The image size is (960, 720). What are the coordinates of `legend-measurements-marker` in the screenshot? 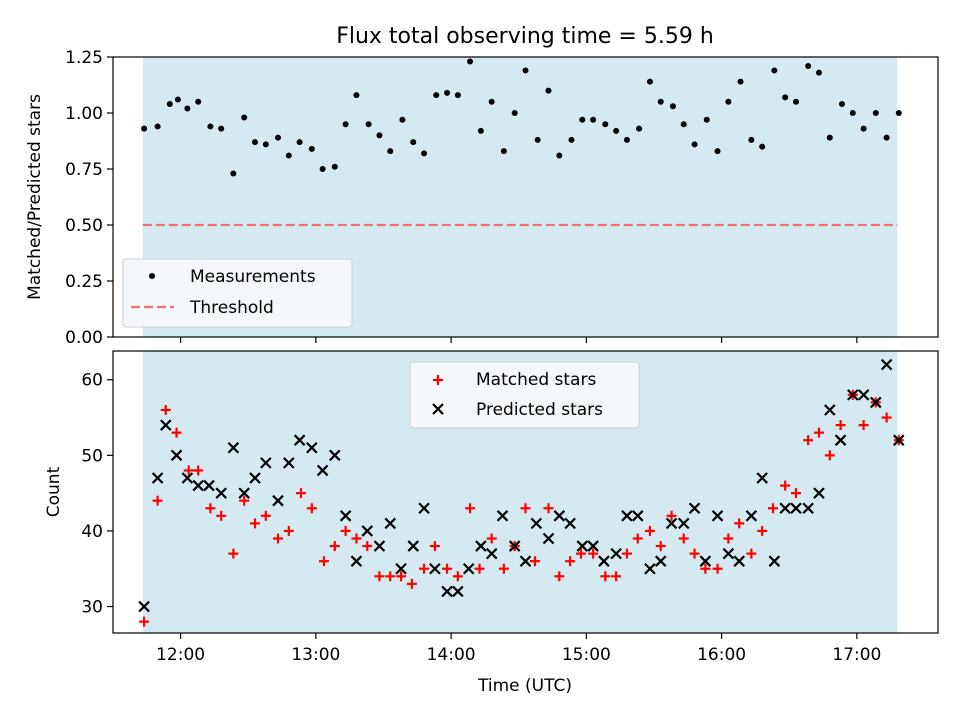 It's located at (152, 276).